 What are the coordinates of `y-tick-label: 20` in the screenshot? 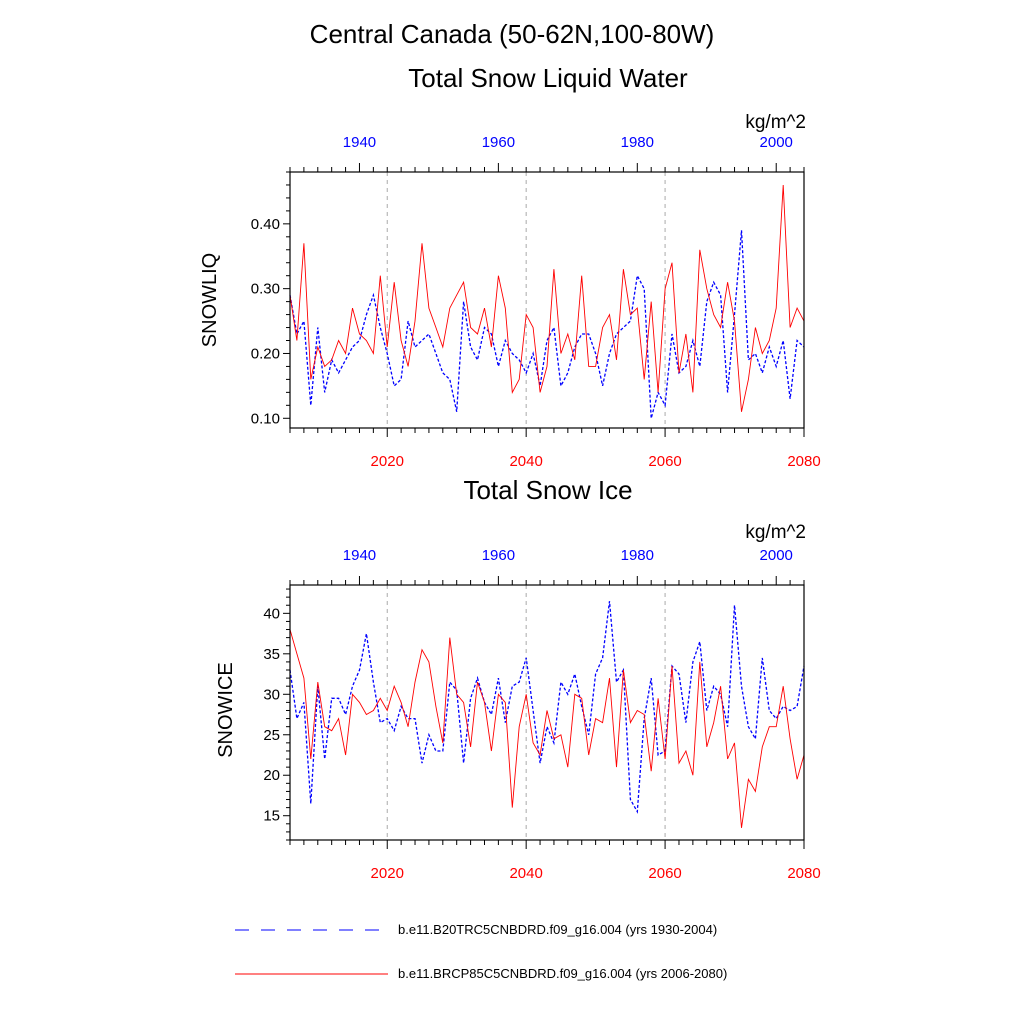 It's located at (271, 775).